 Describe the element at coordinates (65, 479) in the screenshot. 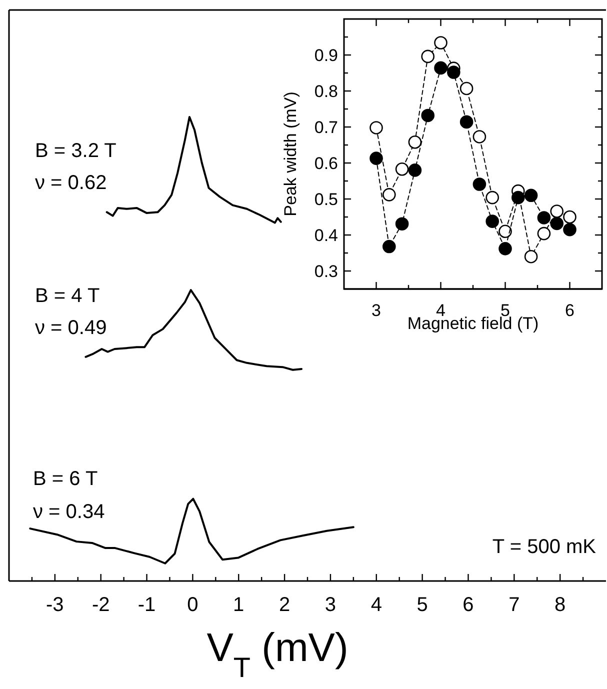

I see `annotation: B = 6 T` at that location.